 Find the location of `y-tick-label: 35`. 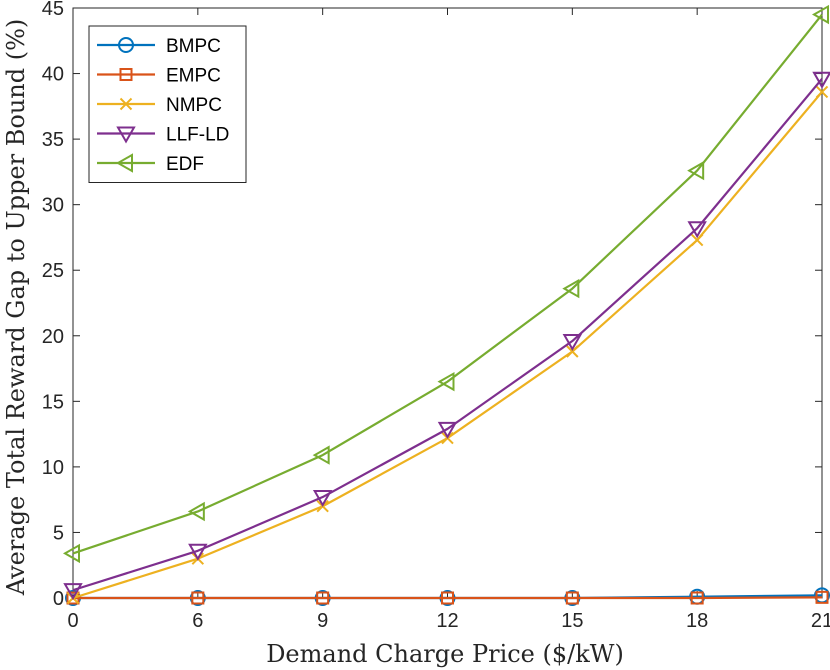

y-tick-label: 35 is located at coordinates (53, 140).